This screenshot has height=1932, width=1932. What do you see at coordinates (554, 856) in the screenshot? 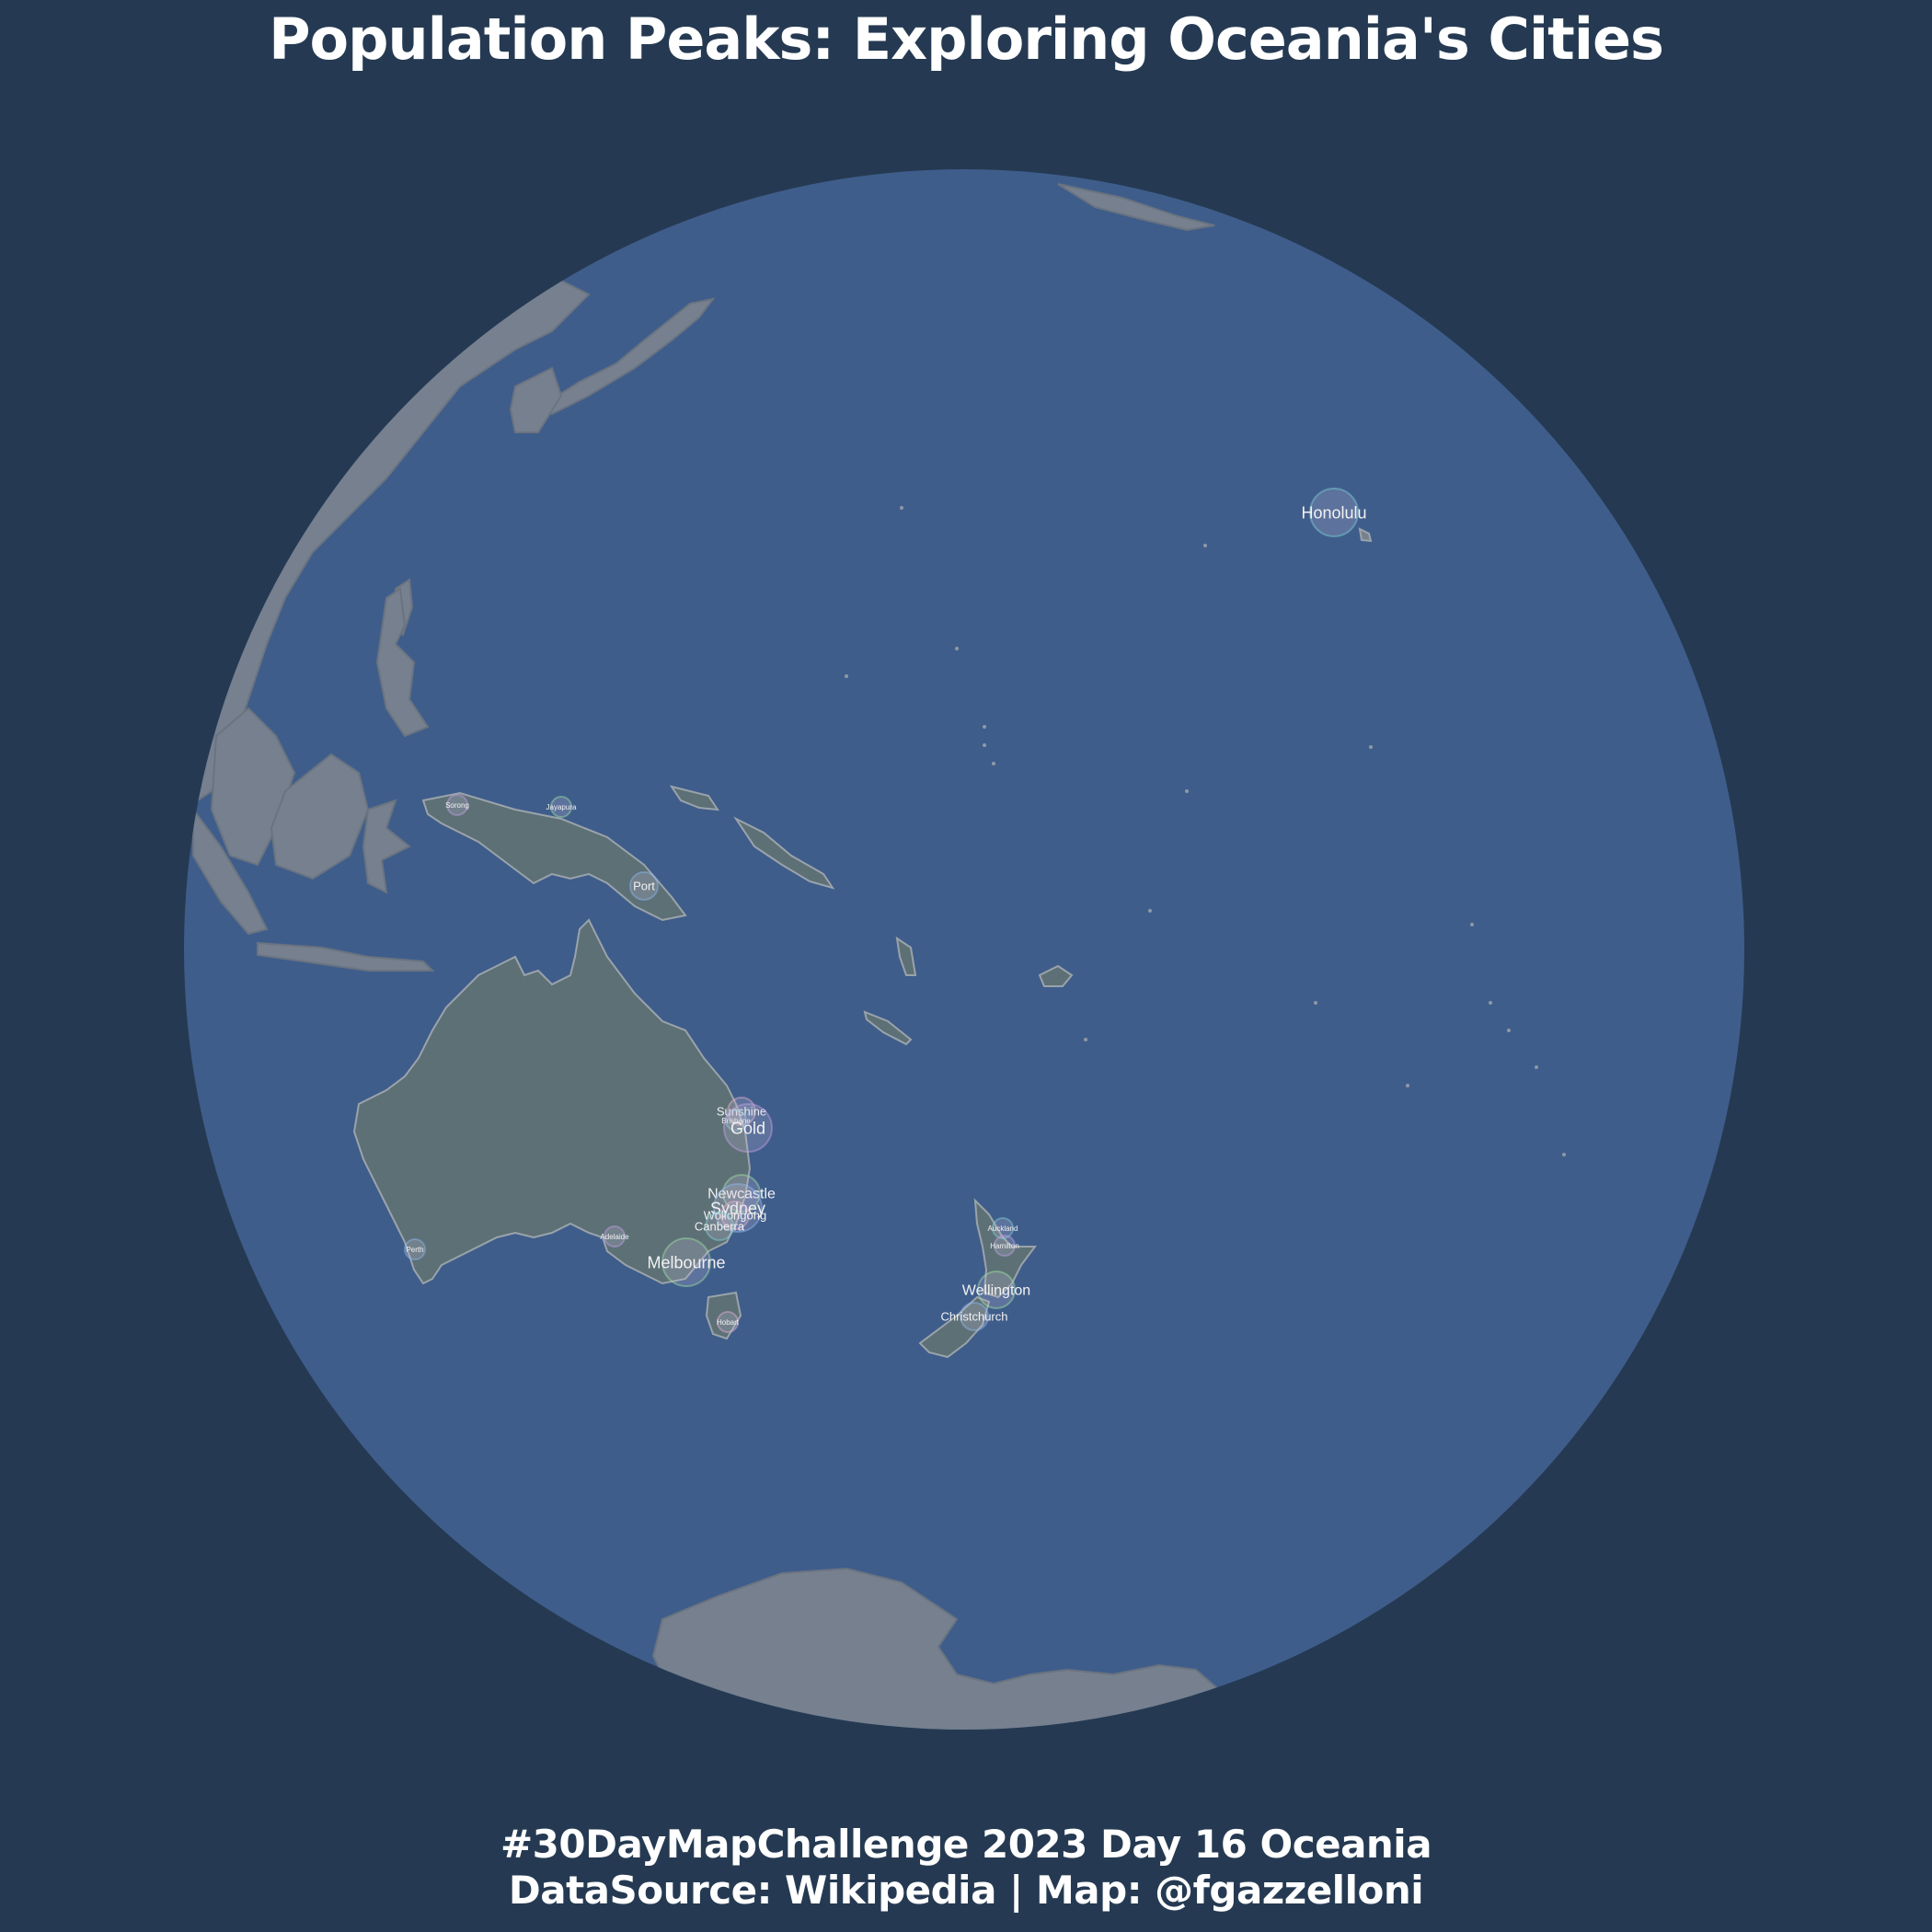
I see `land-new-guinea` at bounding box center [554, 856].